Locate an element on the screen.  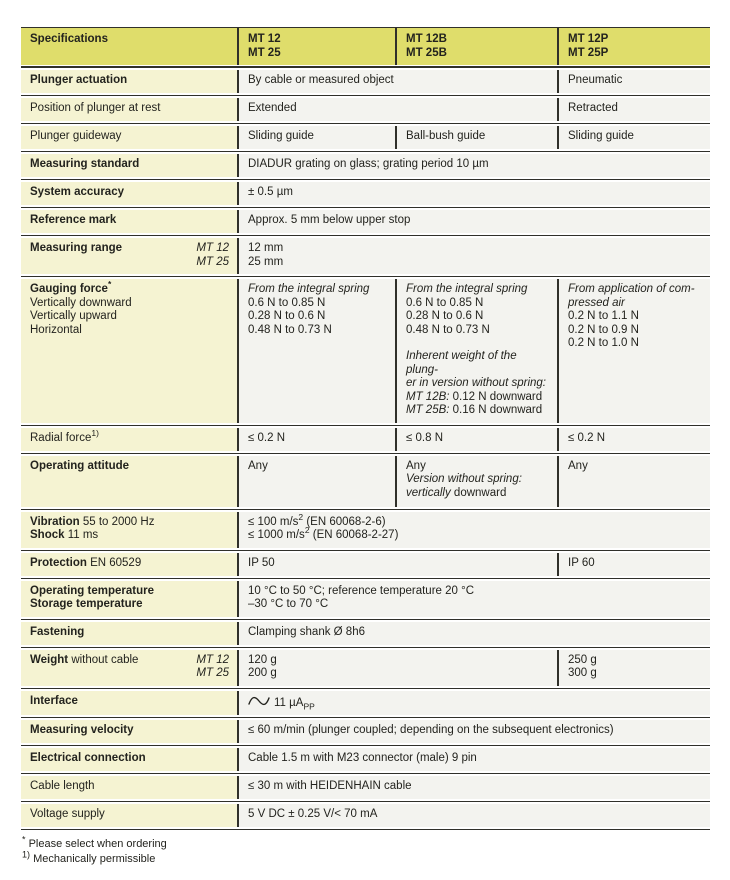
shock-standard: (EN 60068-2-27) is located at coordinates (354, 535).